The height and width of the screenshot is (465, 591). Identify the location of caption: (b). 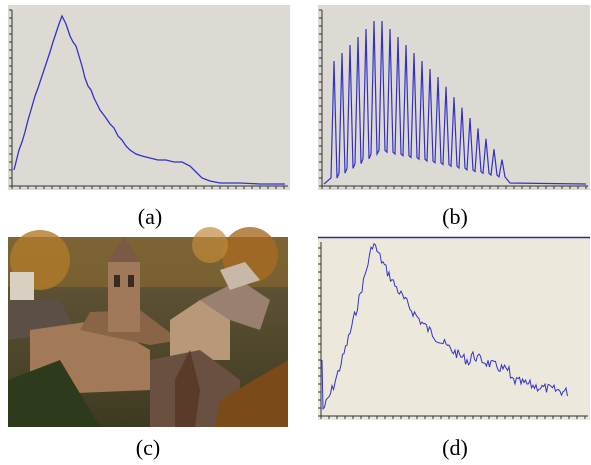
(455, 216).